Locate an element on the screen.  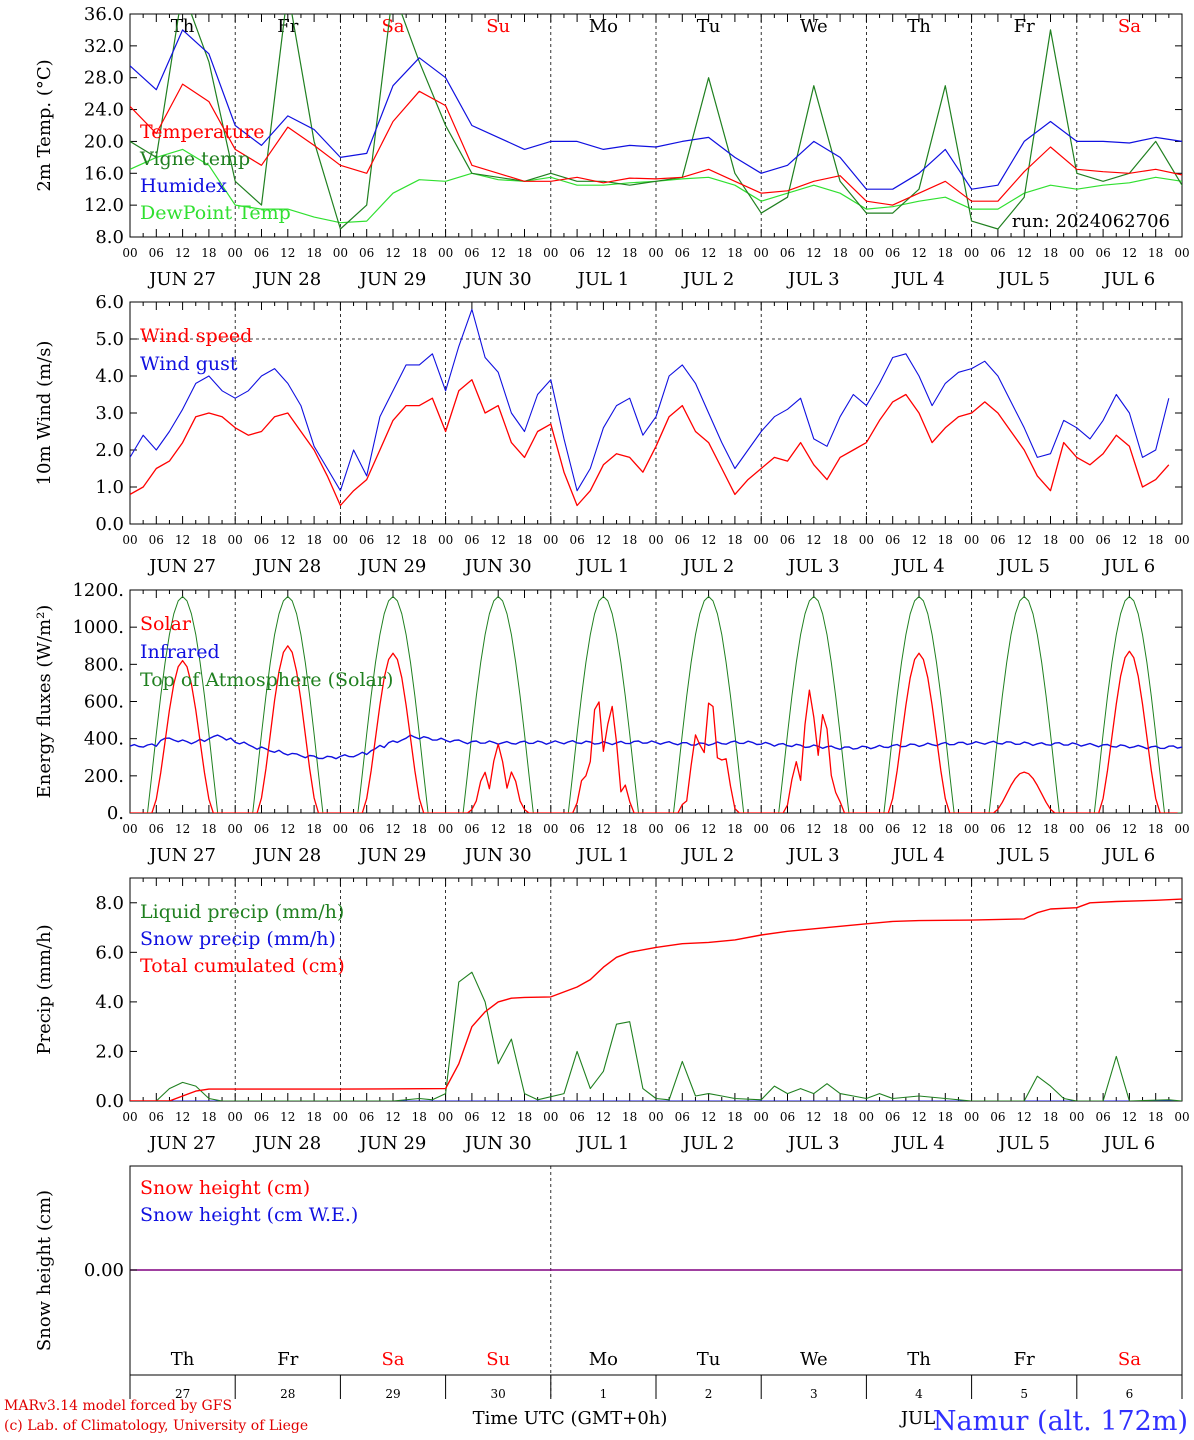
legend-entry: Top of Atmosphere (Solar) is located at coordinates (266, 680).